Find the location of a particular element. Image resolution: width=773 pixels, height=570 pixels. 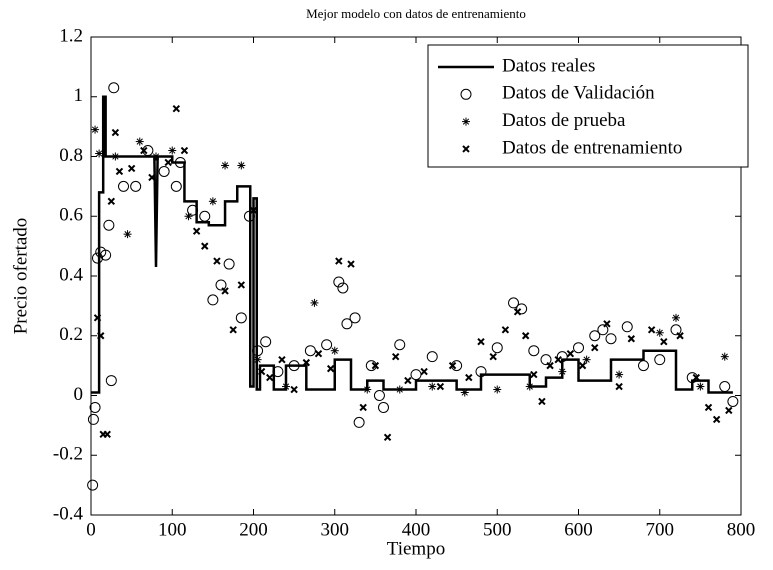

y-tick-label: -0.4 is located at coordinates (68, 513).